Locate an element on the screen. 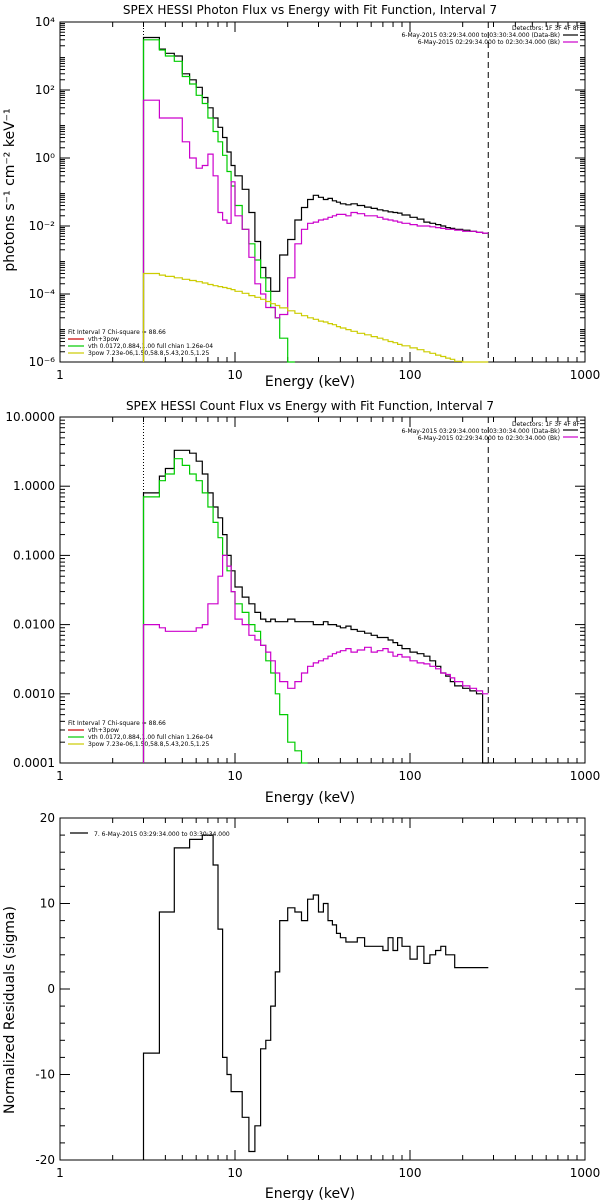 Image resolution: width=600 pixels, height=1200 pixels. resid-x-tick-label: 1 is located at coordinates (60, 1173).